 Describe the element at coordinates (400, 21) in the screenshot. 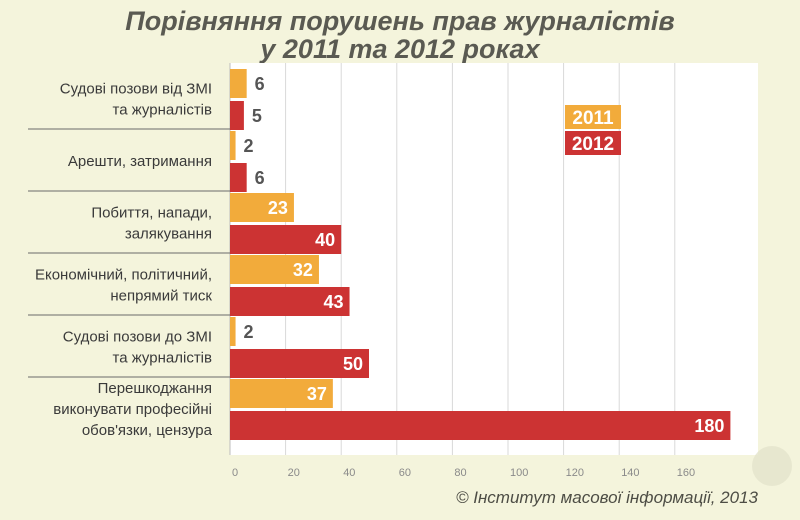

I see `chart-title-line1: Порівняння порушень прав журналістів` at that location.